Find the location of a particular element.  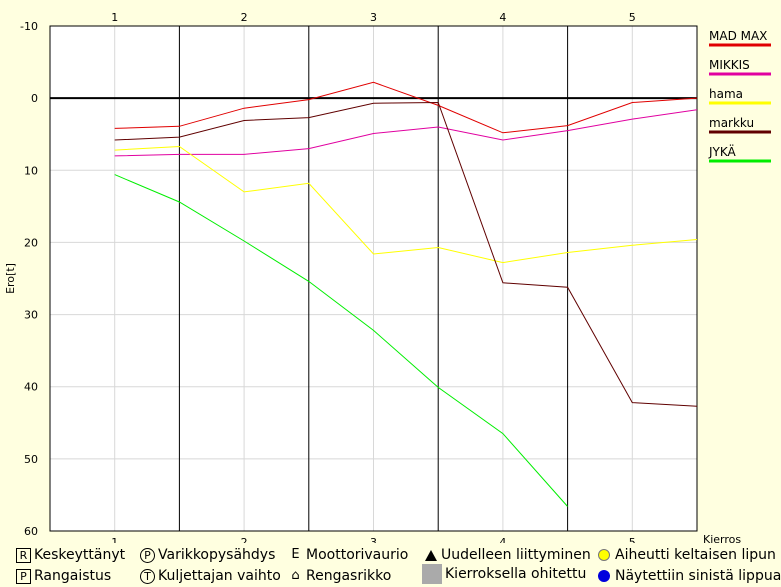

y-tick-label: 40 is located at coordinates (31, 387).